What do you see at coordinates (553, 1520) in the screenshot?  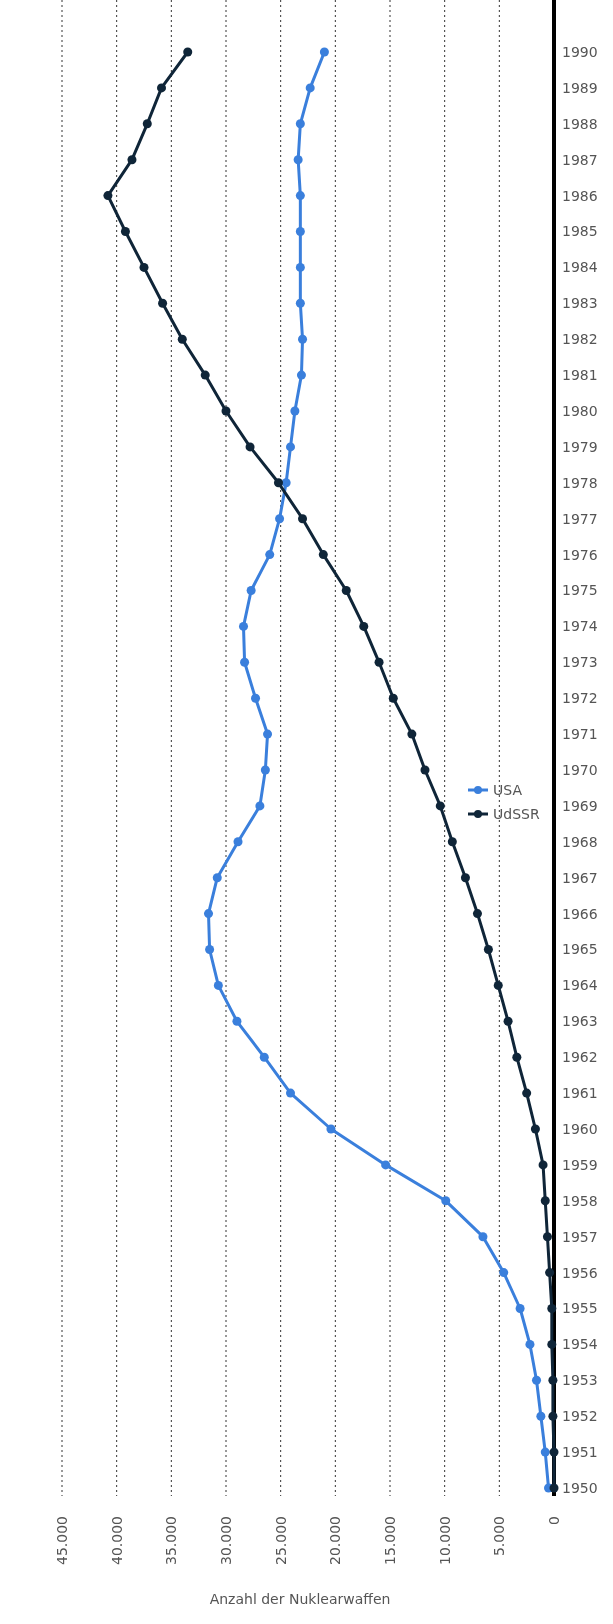 I see `x-tick-label: 0` at bounding box center [553, 1520].